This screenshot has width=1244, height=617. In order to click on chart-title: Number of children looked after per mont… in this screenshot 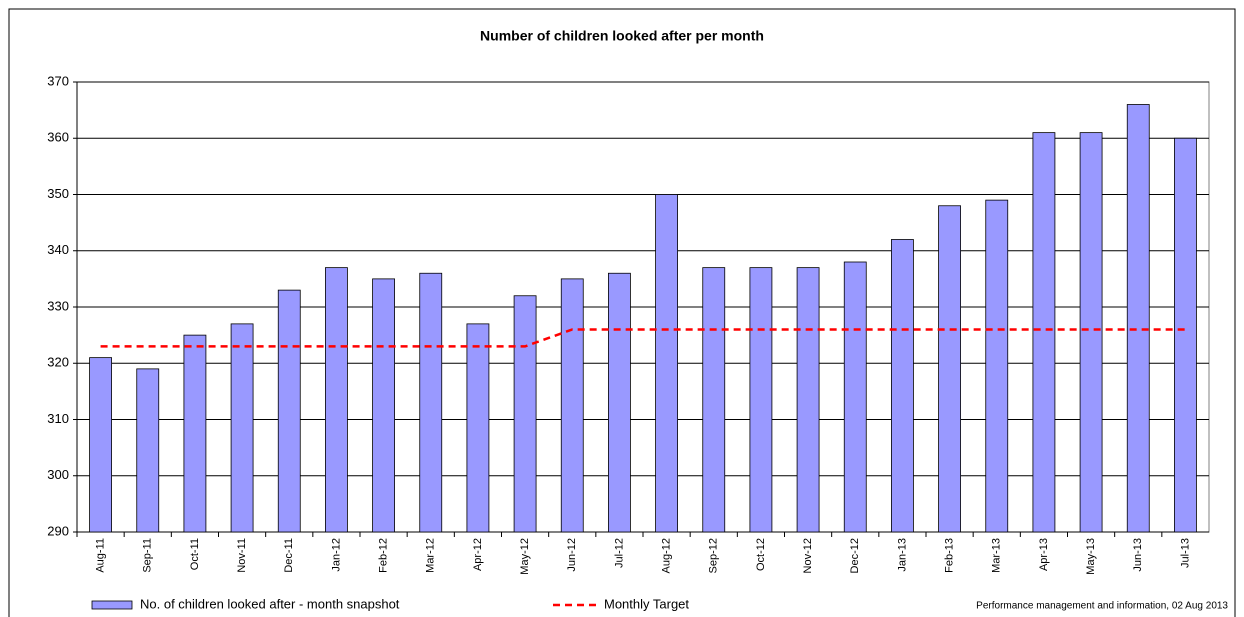, I will do `click(622, 36)`.